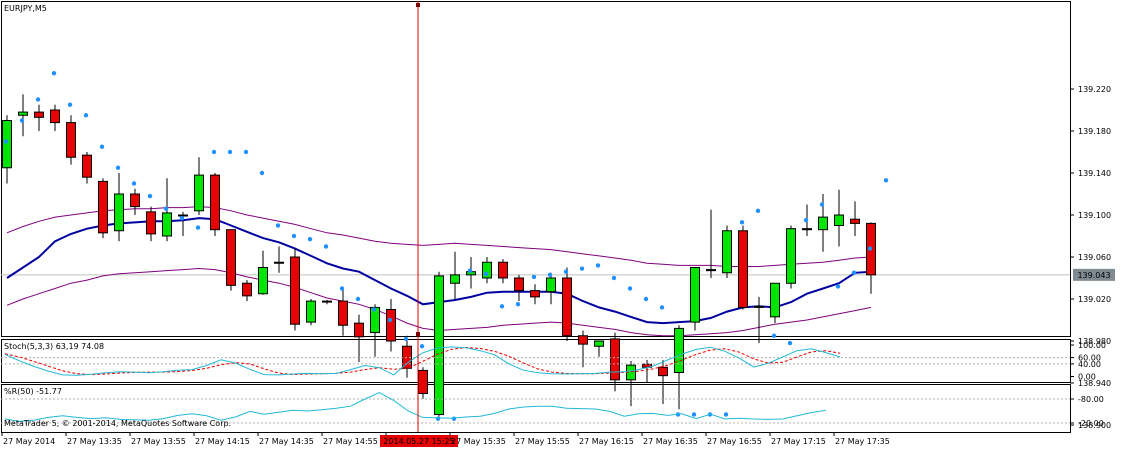 This screenshot has height=455, width=1125. I want to click on time-tick-label: 27 May 17:15, so click(798, 441).